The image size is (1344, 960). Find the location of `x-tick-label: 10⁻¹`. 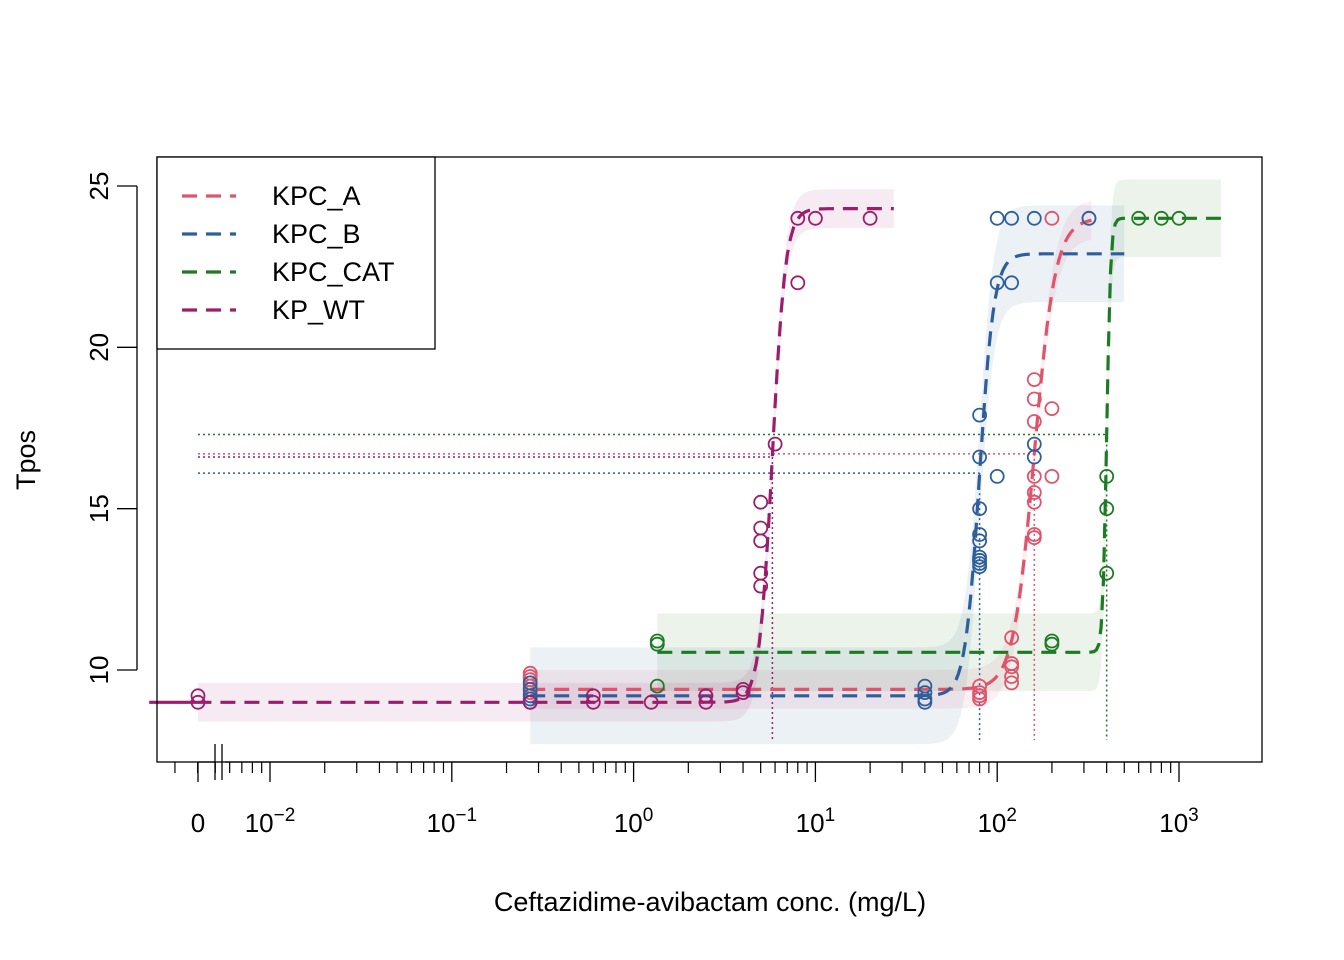

x-tick-label: 10⁻¹ is located at coordinates (452, 821).